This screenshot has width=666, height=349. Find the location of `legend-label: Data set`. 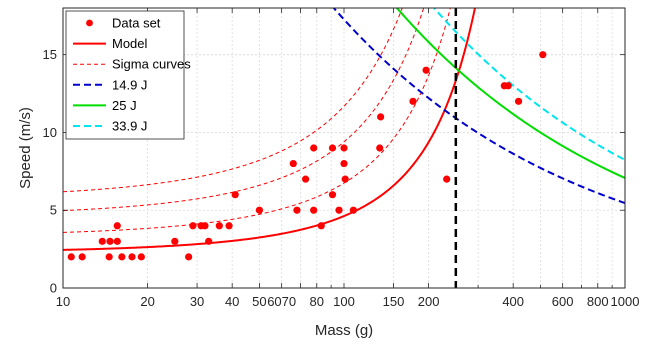

legend-label: Data set is located at coordinates (136, 23).